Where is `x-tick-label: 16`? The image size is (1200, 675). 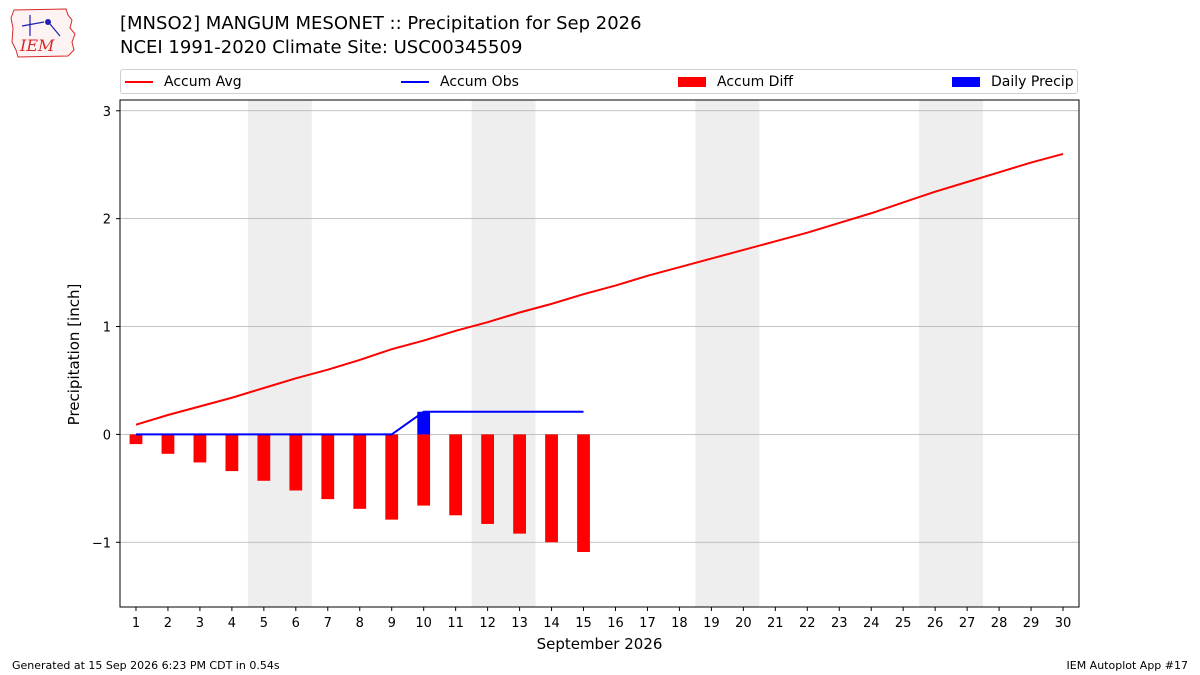
x-tick-label: 16 is located at coordinates (615, 623).